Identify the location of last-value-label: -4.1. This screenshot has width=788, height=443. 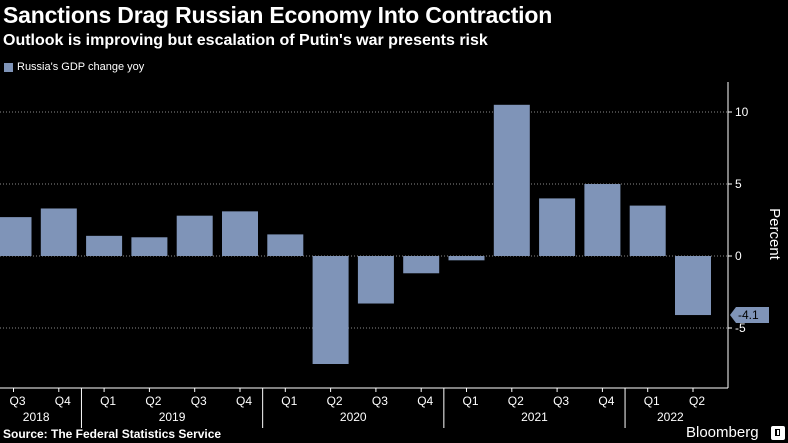
(748, 315).